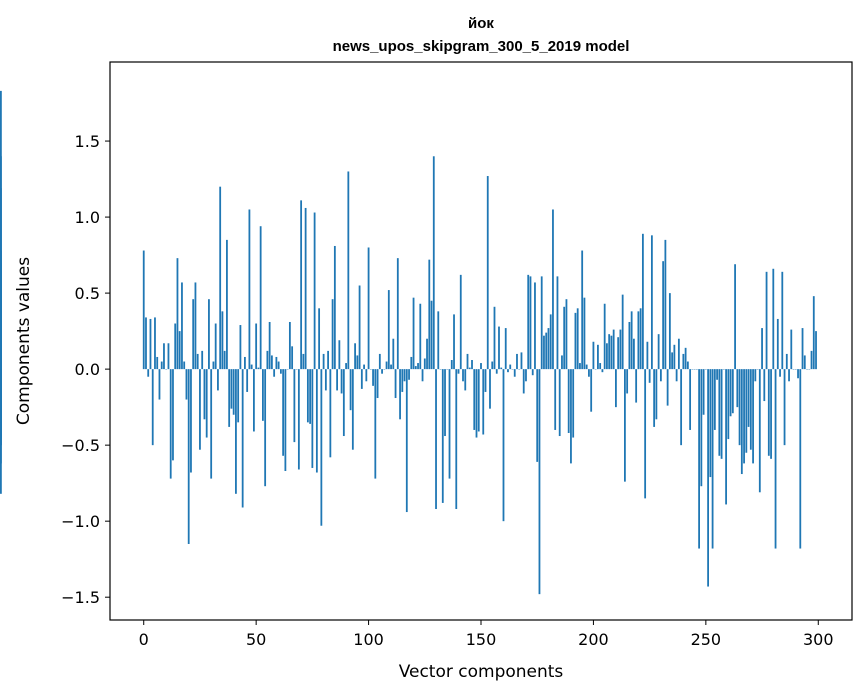  Describe the element at coordinates (486, 634) in the screenshot. I see `x-axis-ticks: 0 50 100 150 200 250 300` at that location.